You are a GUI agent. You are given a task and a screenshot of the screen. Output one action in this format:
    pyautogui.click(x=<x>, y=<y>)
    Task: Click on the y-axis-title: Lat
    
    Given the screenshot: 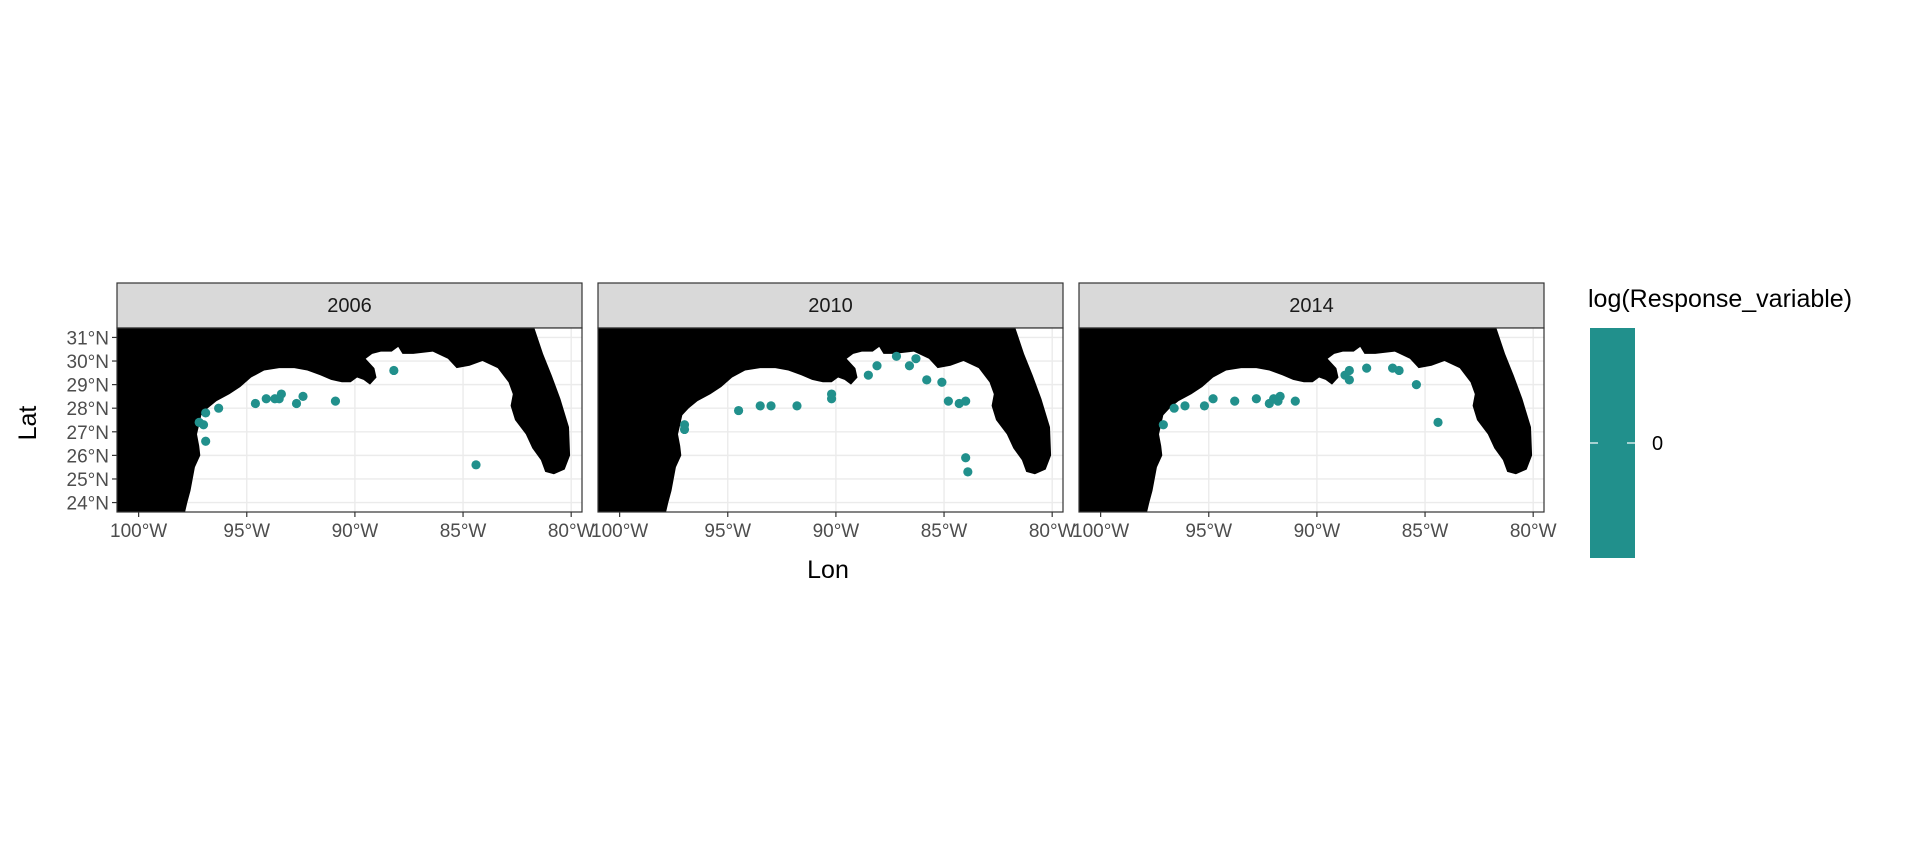 What is the action you would take?
    pyautogui.click(x=28, y=423)
    